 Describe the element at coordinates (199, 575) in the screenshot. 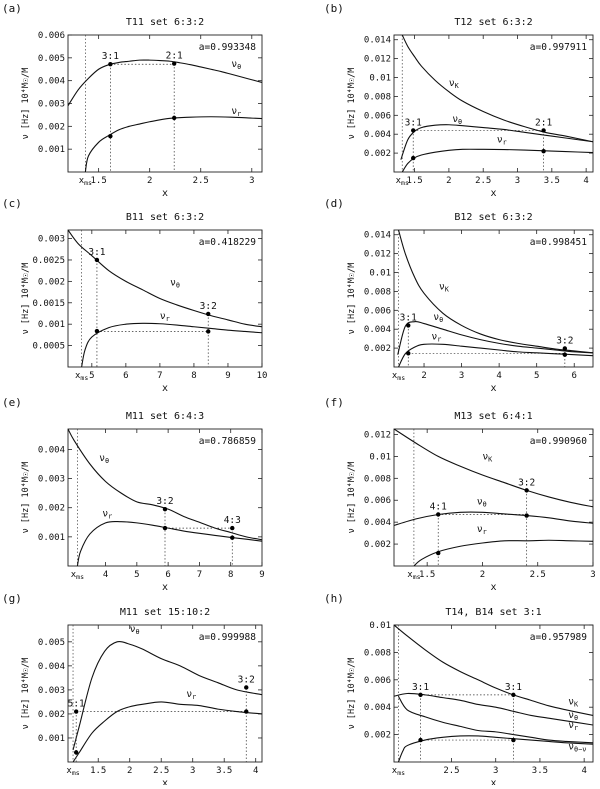

I see `x-tick-label: 7` at that location.